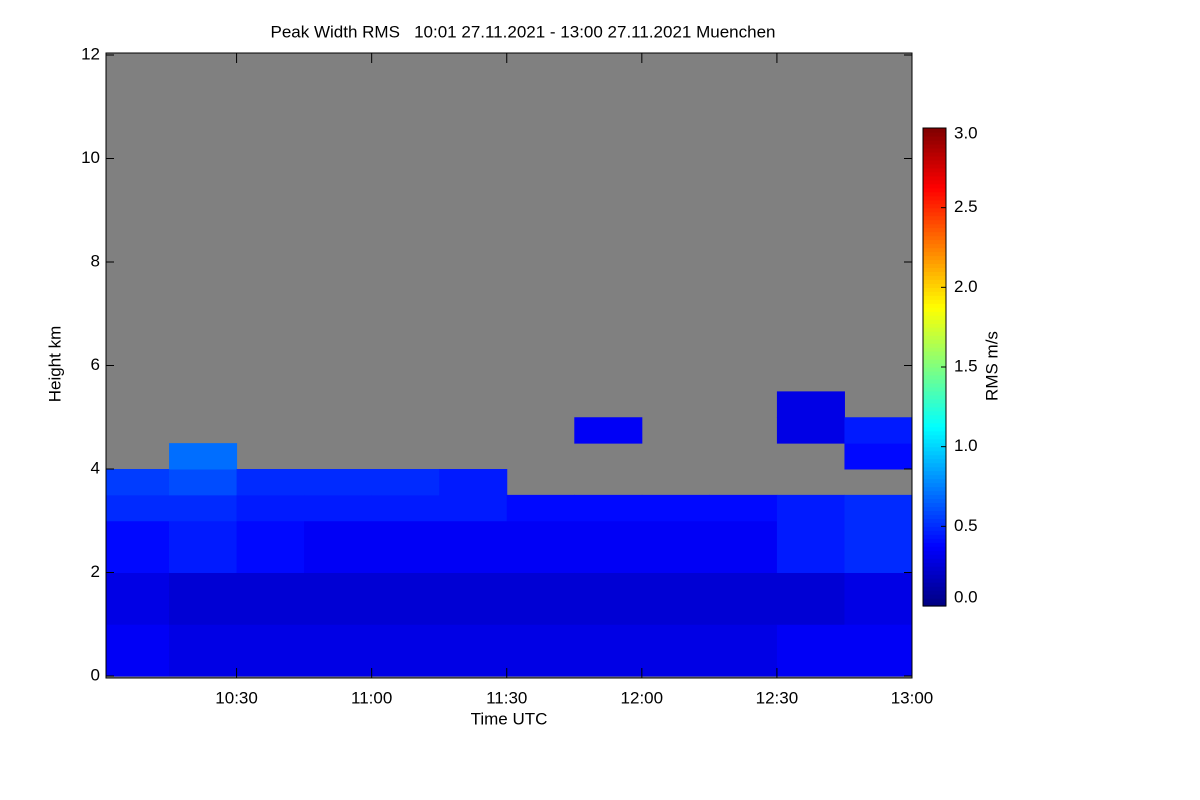  Describe the element at coordinates (966, 445) in the screenshot. I see `colorbar-tick-label: 1.0` at that location.